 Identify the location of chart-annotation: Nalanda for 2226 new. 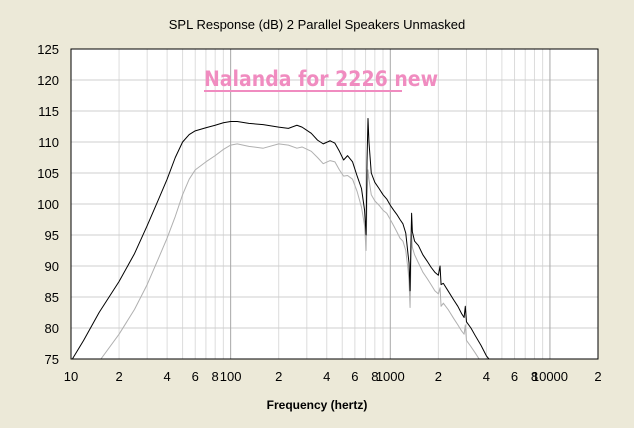
(321, 79).